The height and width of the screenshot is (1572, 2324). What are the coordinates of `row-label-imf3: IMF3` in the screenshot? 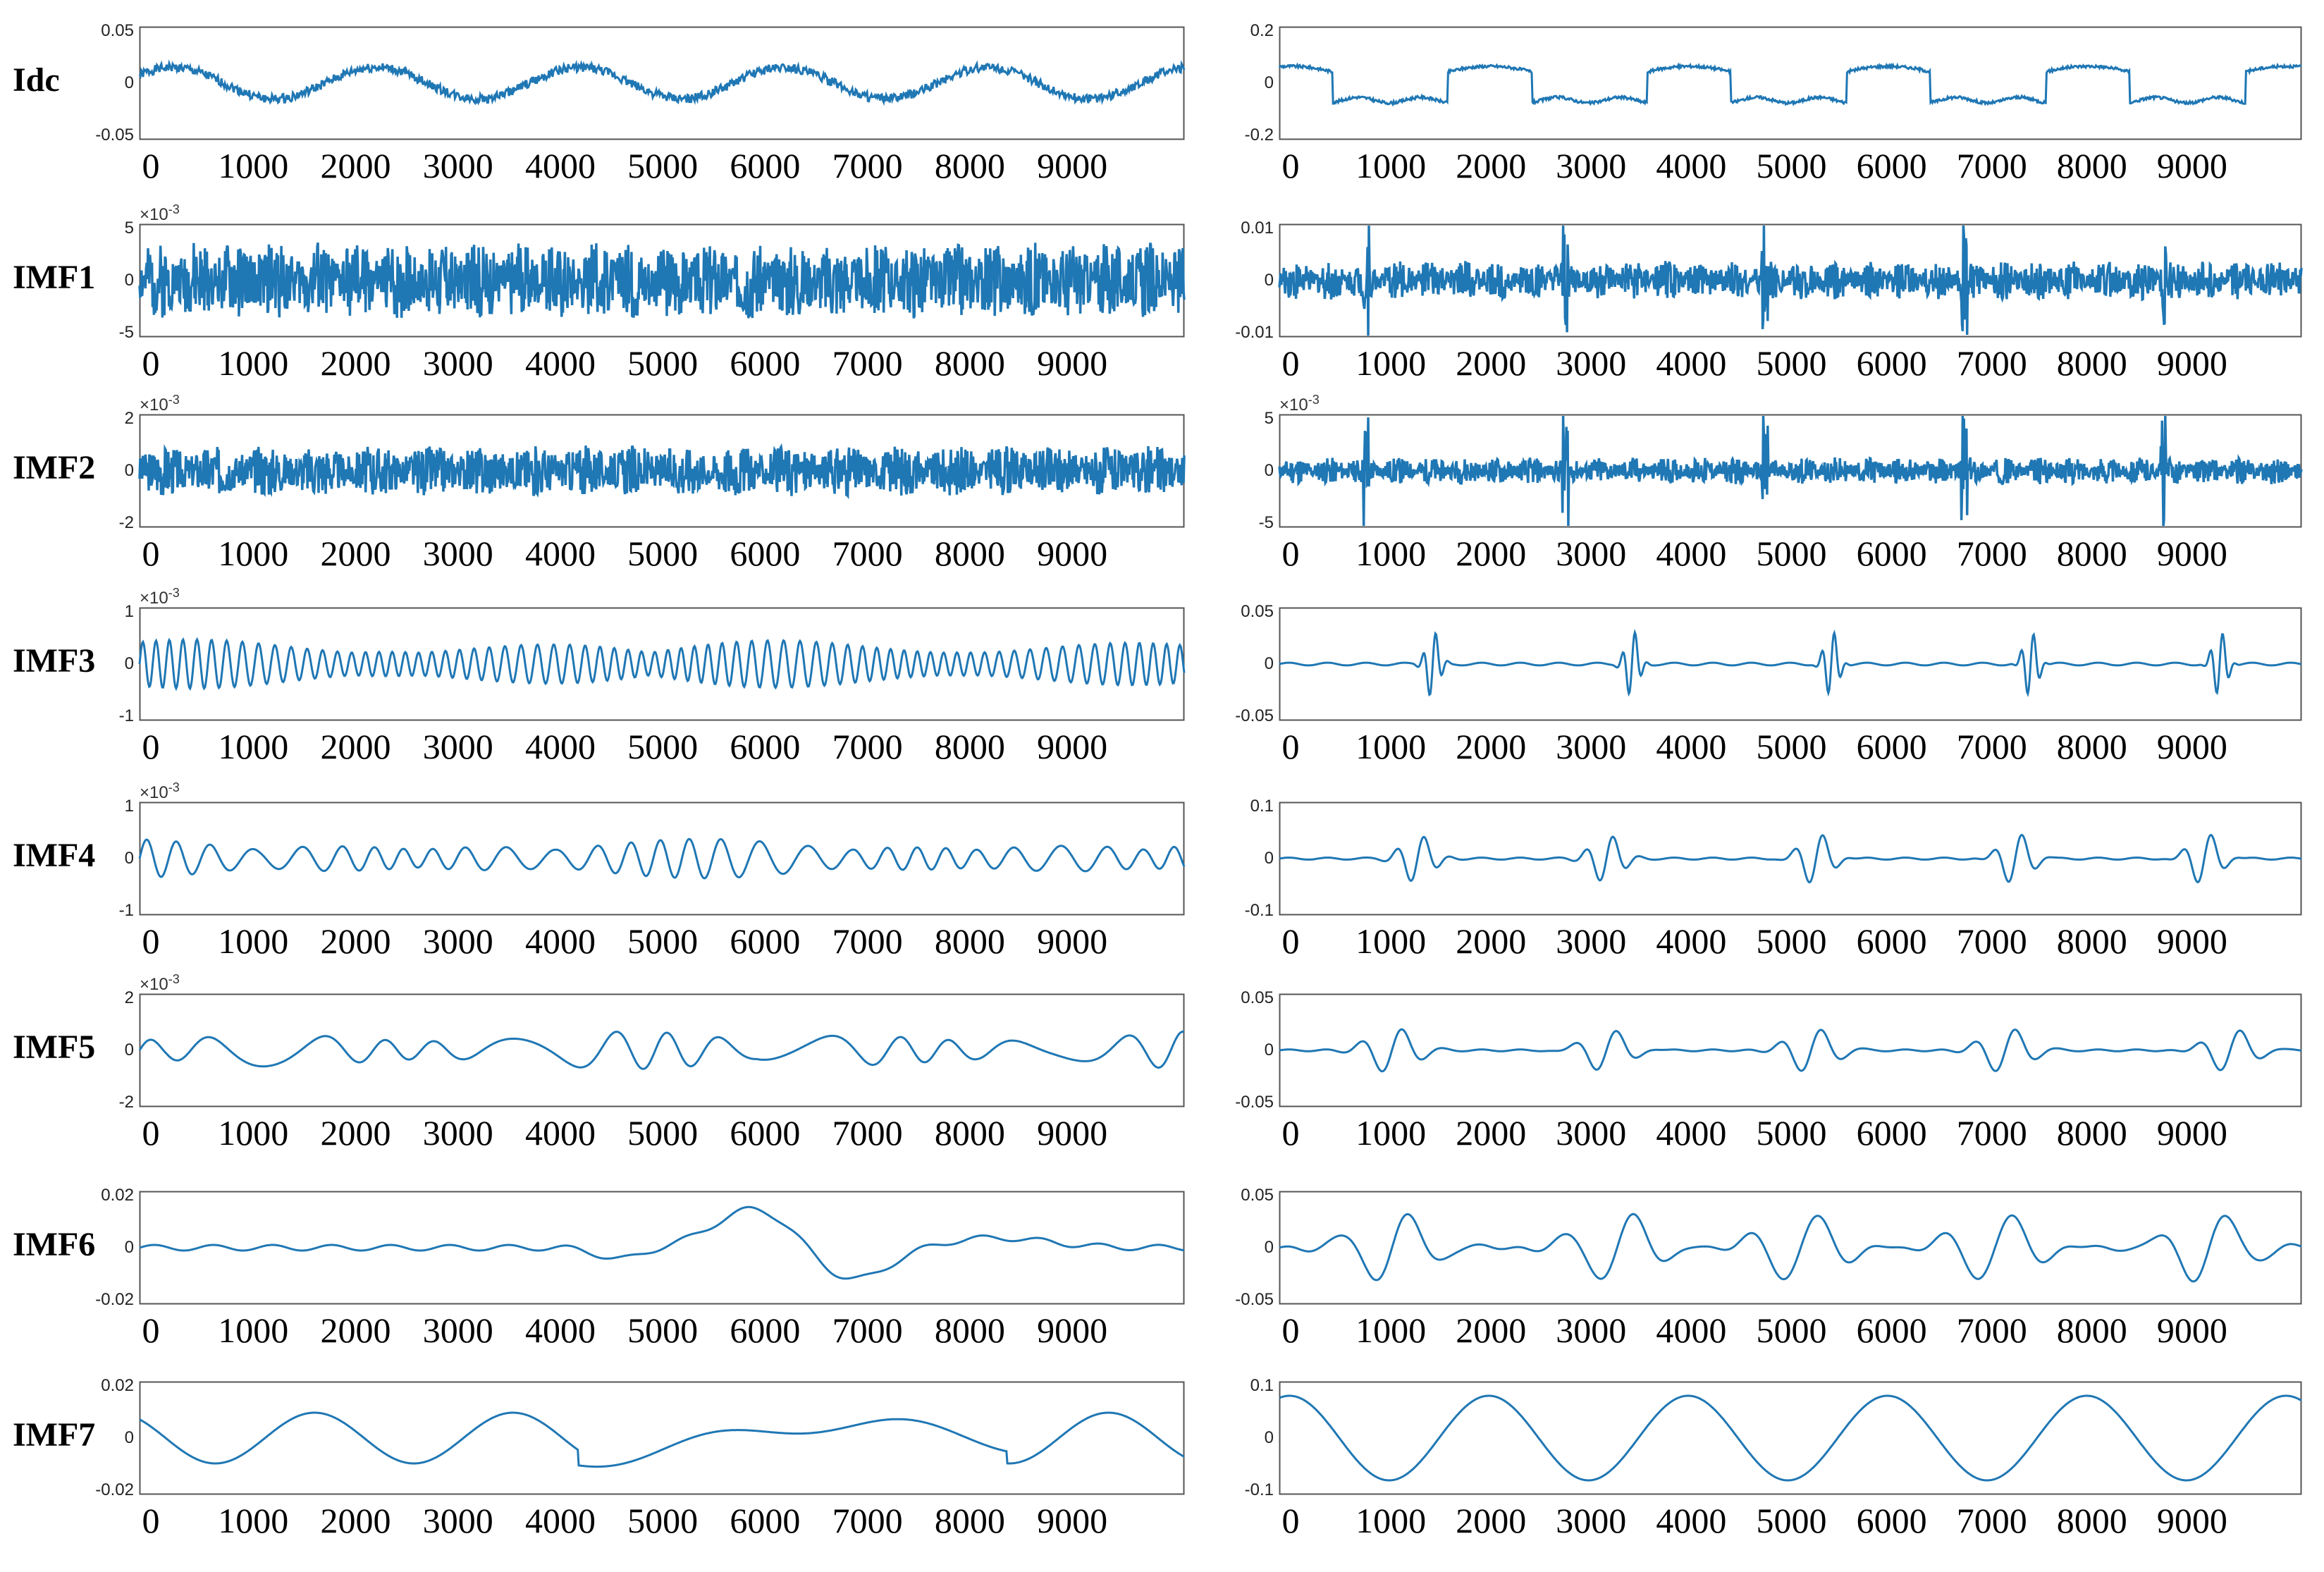 It's located at (54, 661).